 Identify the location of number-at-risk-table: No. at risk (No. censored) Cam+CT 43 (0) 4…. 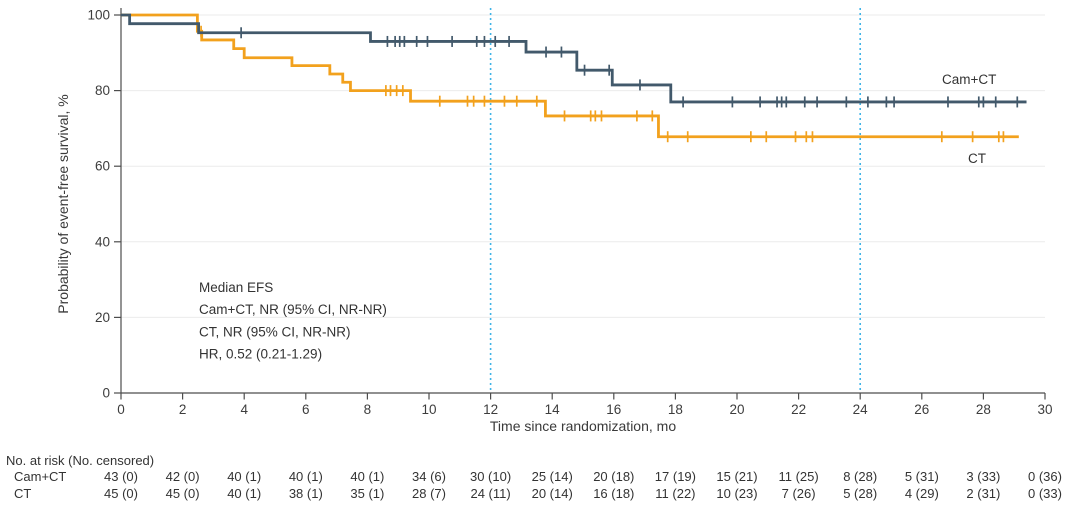
(534, 477).